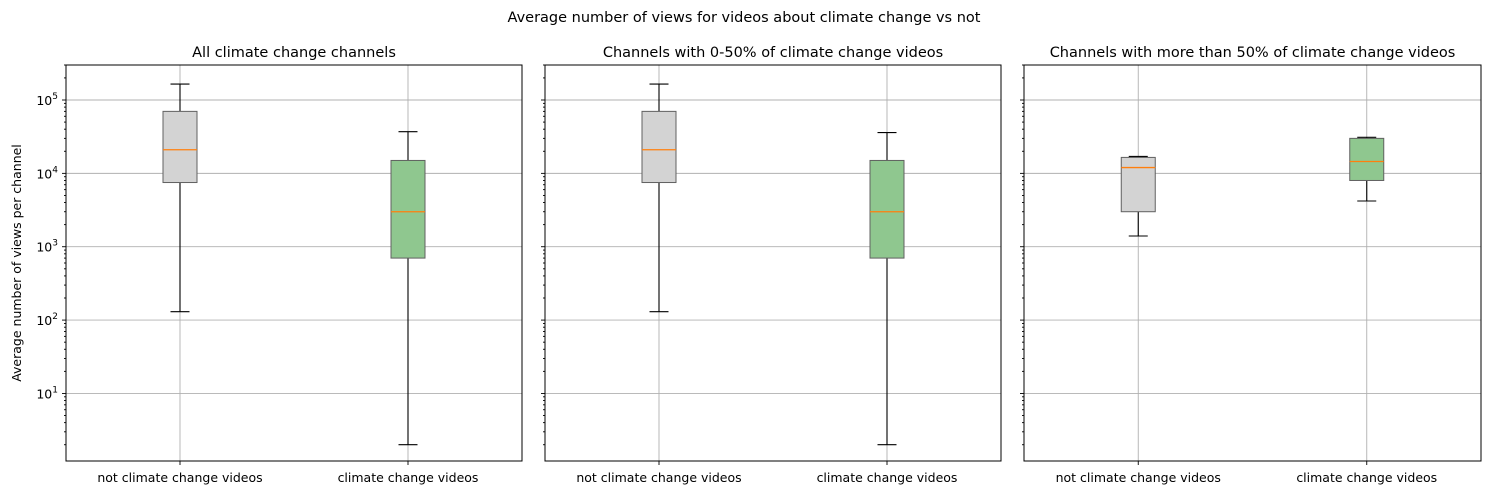 The height and width of the screenshot is (495, 1494). Describe the element at coordinates (47, 320) in the screenshot. I see `y-tick-label: 102` at that location.